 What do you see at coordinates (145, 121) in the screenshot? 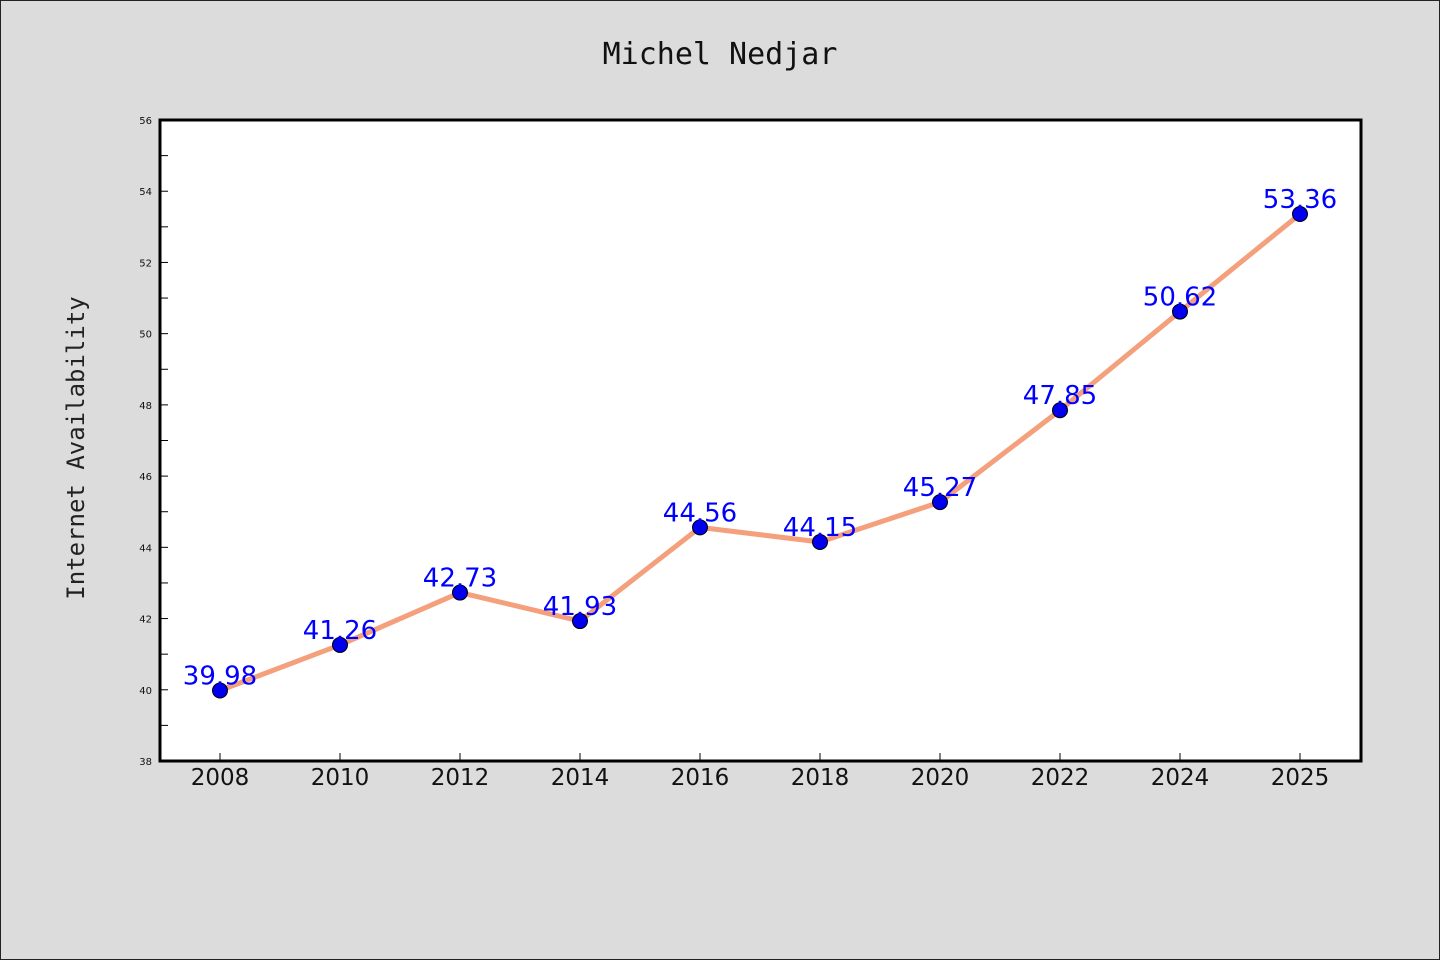
I see `y-tick-label: 56` at bounding box center [145, 121].